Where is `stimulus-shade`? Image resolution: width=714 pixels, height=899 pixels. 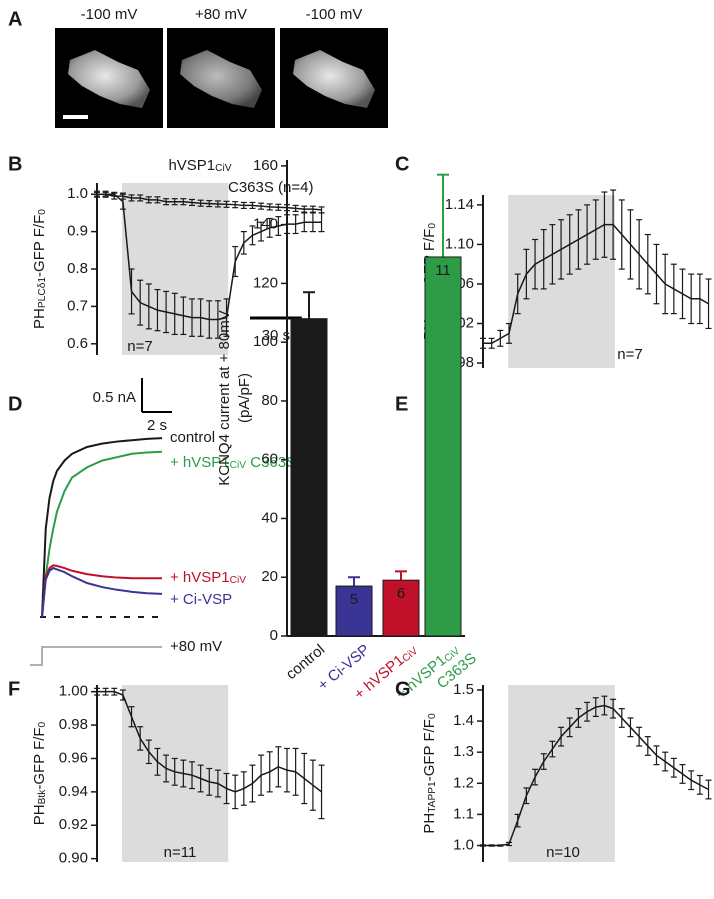
stimulus-shade is located at coordinates (561, 773).